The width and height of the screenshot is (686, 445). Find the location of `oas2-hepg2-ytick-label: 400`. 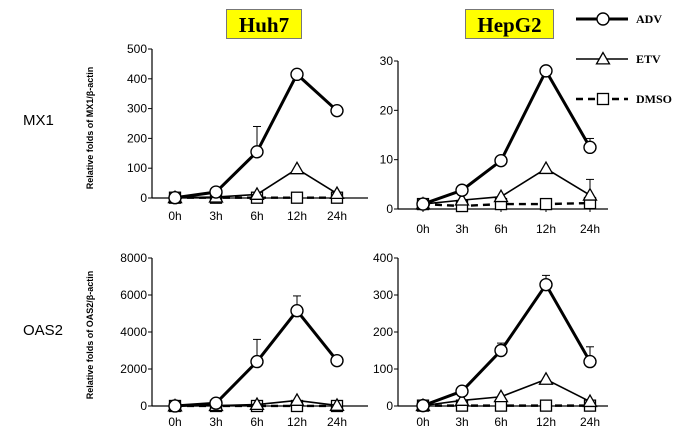

oas2-hepg2-ytick-label: 400 is located at coordinates (383, 258).